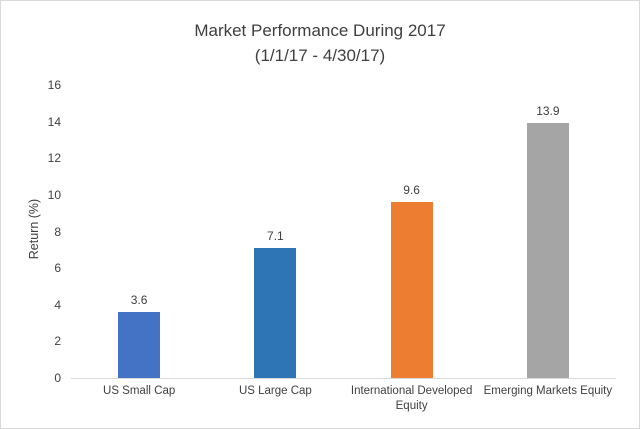 The height and width of the screenshot is (429, 640). Describe the element at coordinates (54, 121) in the screenshot. I see `y-tick-label: 14` at that location.